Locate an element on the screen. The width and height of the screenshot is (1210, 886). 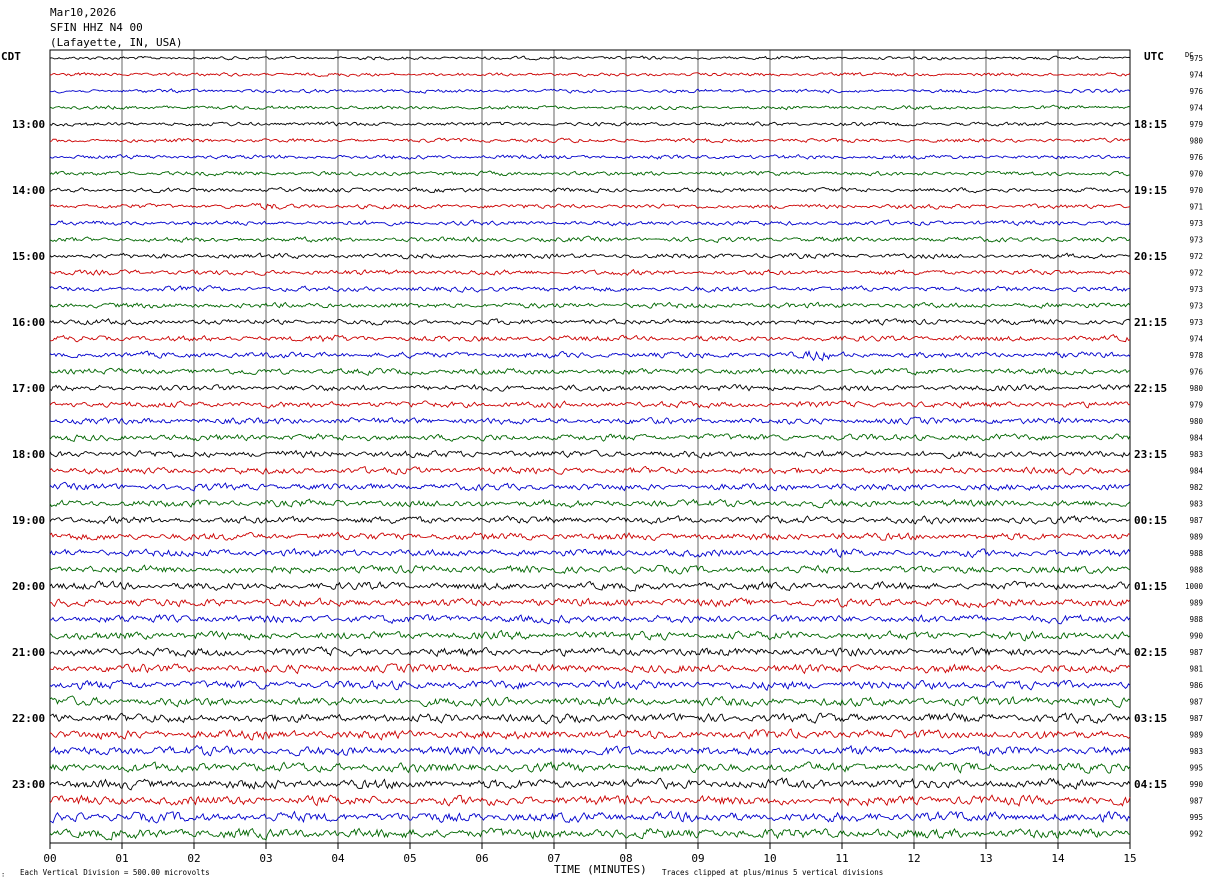
left-hour-label: 23:00 is located at coordinates (28, 784).